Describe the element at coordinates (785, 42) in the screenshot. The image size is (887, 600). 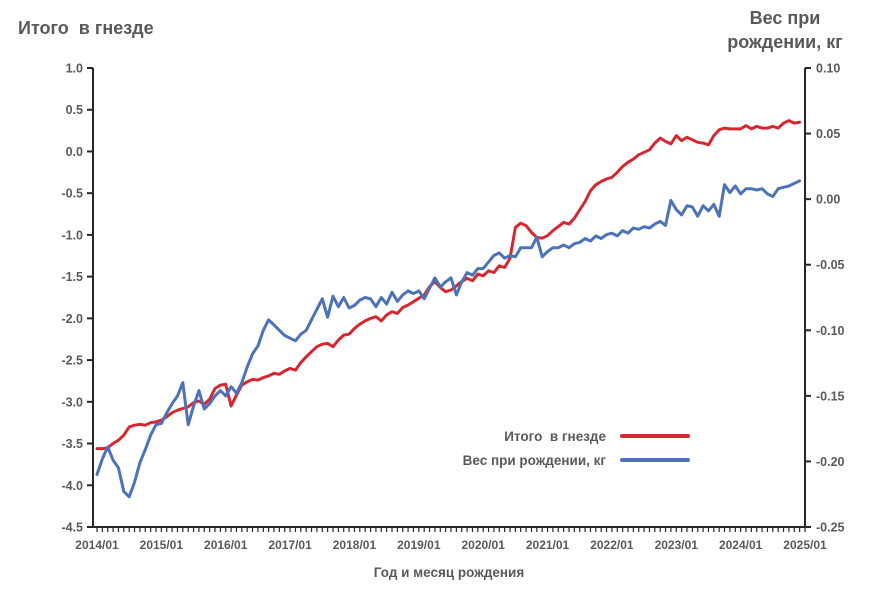
I see `right-axis-title-line2: рождении, кг` at that location.